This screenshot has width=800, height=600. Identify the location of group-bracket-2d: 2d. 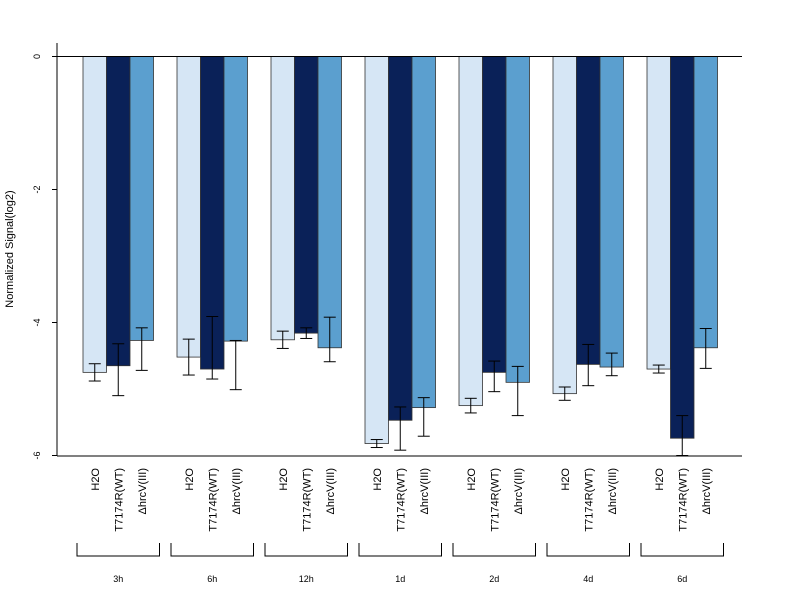
(494, 563).